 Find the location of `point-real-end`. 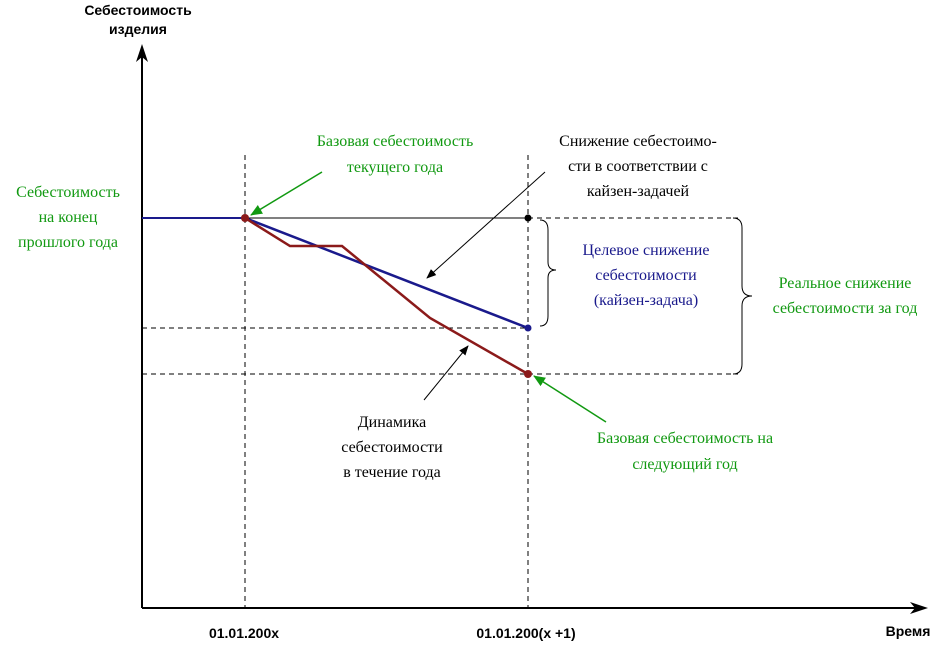

point-real-end is located at coordinates (528, 374).